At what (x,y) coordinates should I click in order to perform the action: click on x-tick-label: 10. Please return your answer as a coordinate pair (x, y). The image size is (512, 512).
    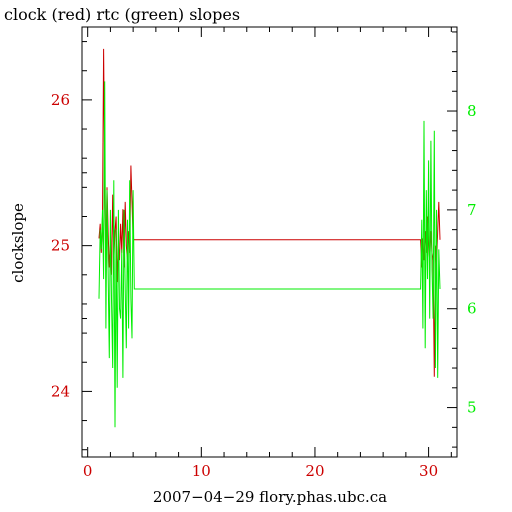
    Looking at the image, I should click on (201, 471).